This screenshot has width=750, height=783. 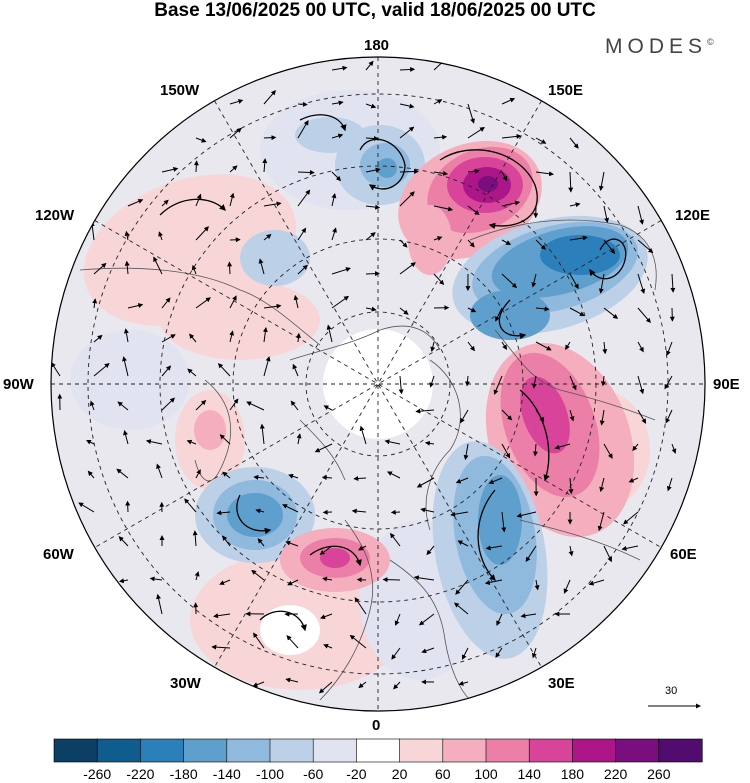 I want to click on colorbar, so click(x=378, y=750).